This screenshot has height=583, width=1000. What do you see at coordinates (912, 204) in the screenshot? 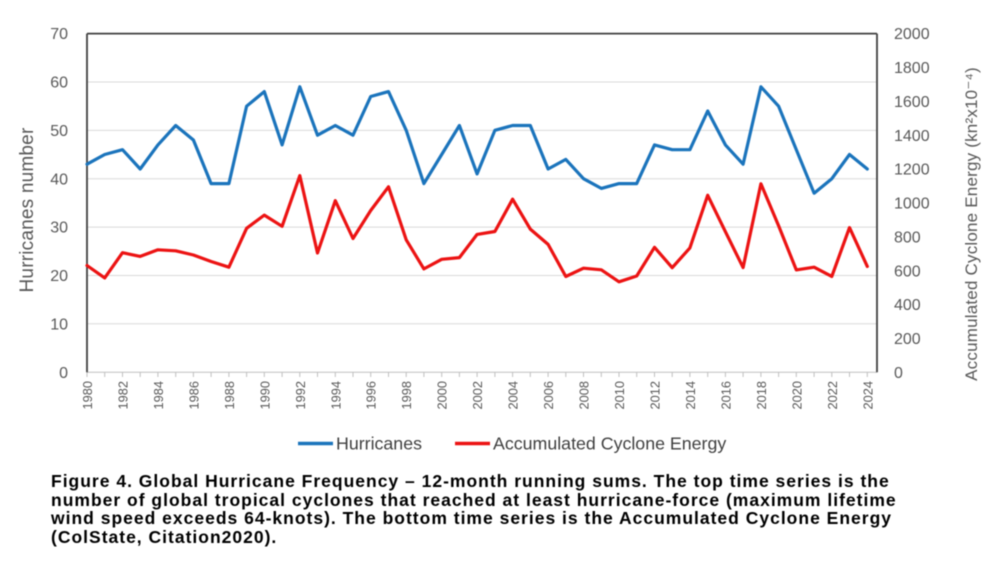
I see `svg-text: 1000` at bounding box center [912, 204].